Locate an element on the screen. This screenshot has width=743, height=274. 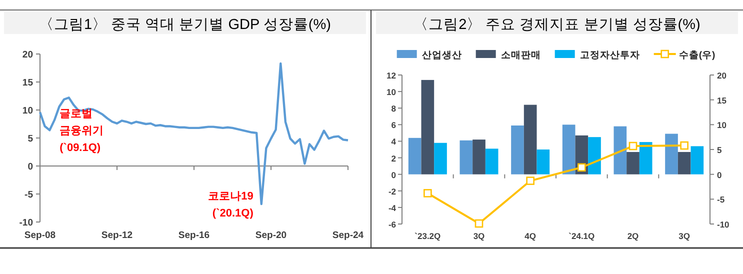
y2-tick-label: -10 is located at coordinates (723, 225).